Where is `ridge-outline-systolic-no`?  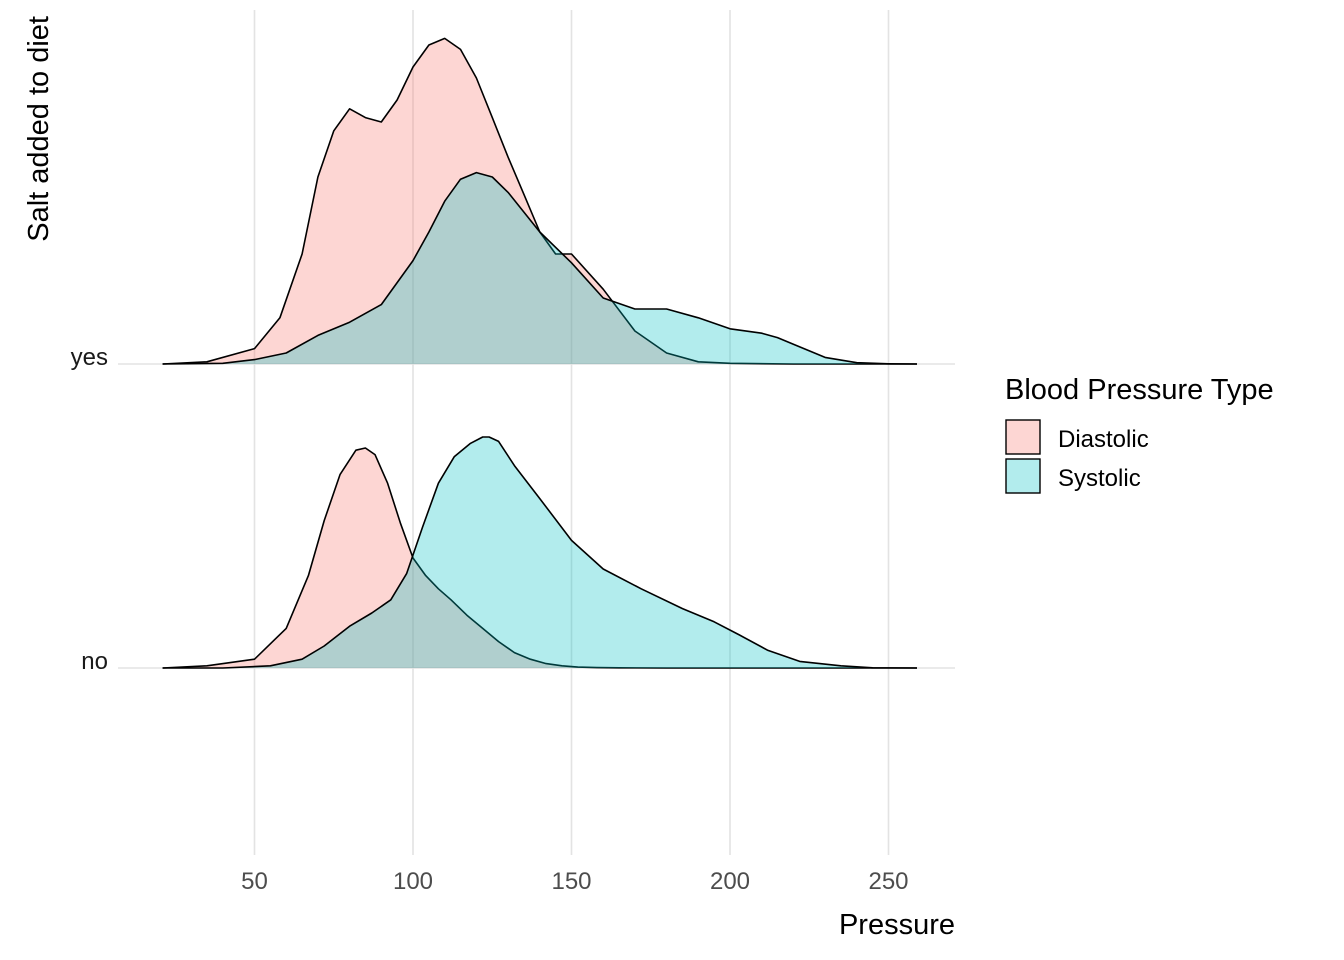
ridge-outline-systolic-no is located at coordinates (540, 552).